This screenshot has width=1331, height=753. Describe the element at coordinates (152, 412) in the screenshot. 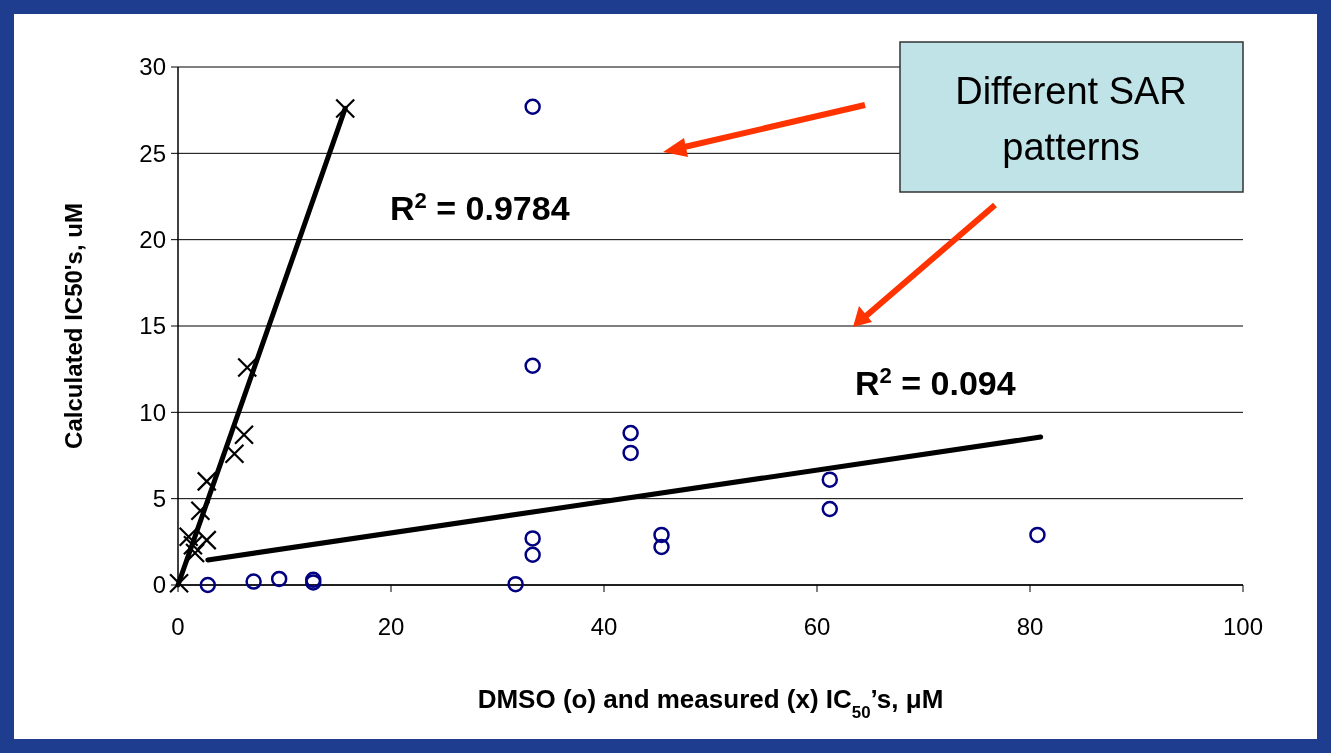

I see `y-tick-label: 10` at that location.